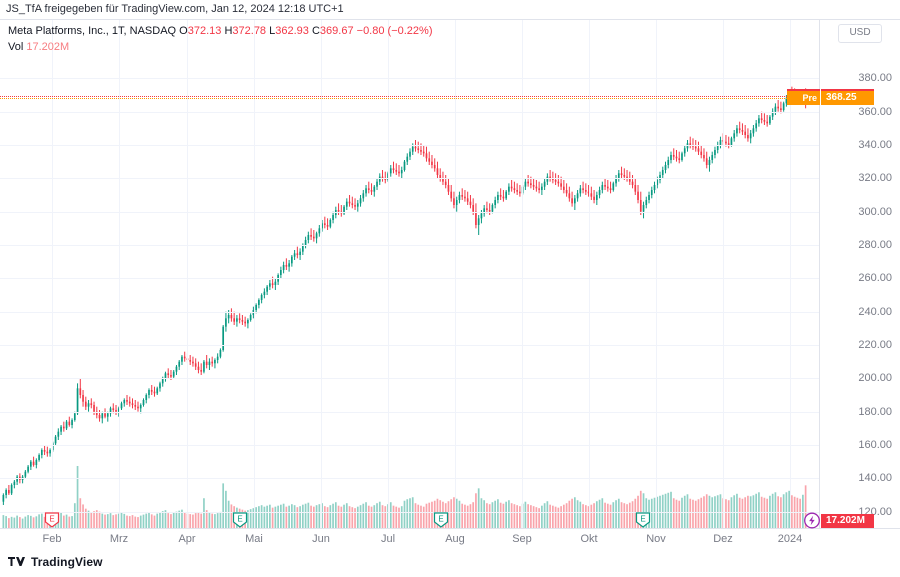 This screenshot has width=900, height=577. Describe the element at coordinates (860, 33) in the screenshot. I see `currency-button: USD` at that location.